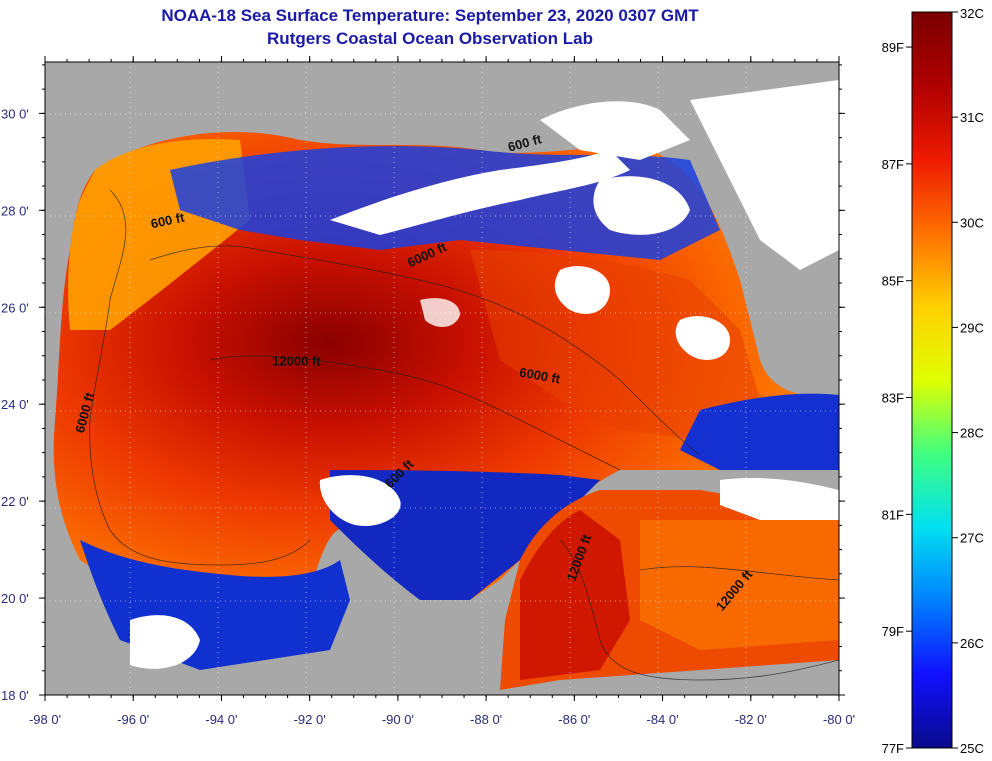  I want to click on lon-tick-label: -80 0', so click(839, 719).